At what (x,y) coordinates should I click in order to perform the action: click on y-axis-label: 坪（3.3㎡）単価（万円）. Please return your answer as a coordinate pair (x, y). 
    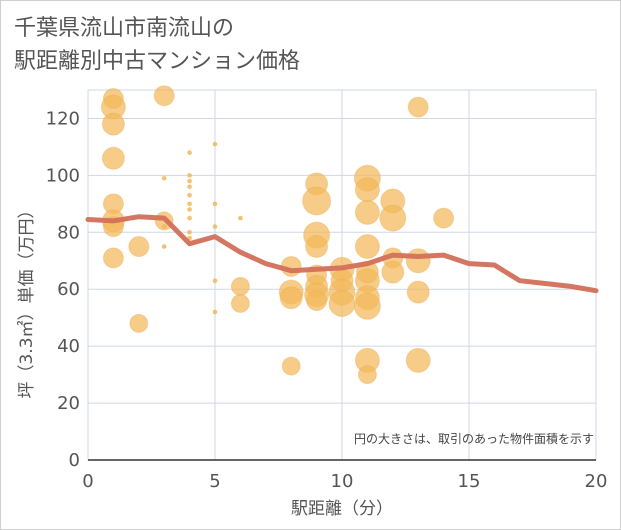
    Looking at the image, I should click on (27, 299).